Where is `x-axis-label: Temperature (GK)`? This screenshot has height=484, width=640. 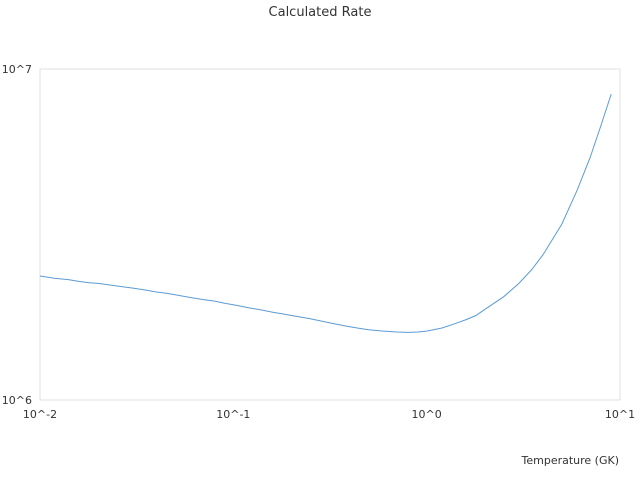 x-axis-label: Temperature (GK) is located at coordinates (570, 460).